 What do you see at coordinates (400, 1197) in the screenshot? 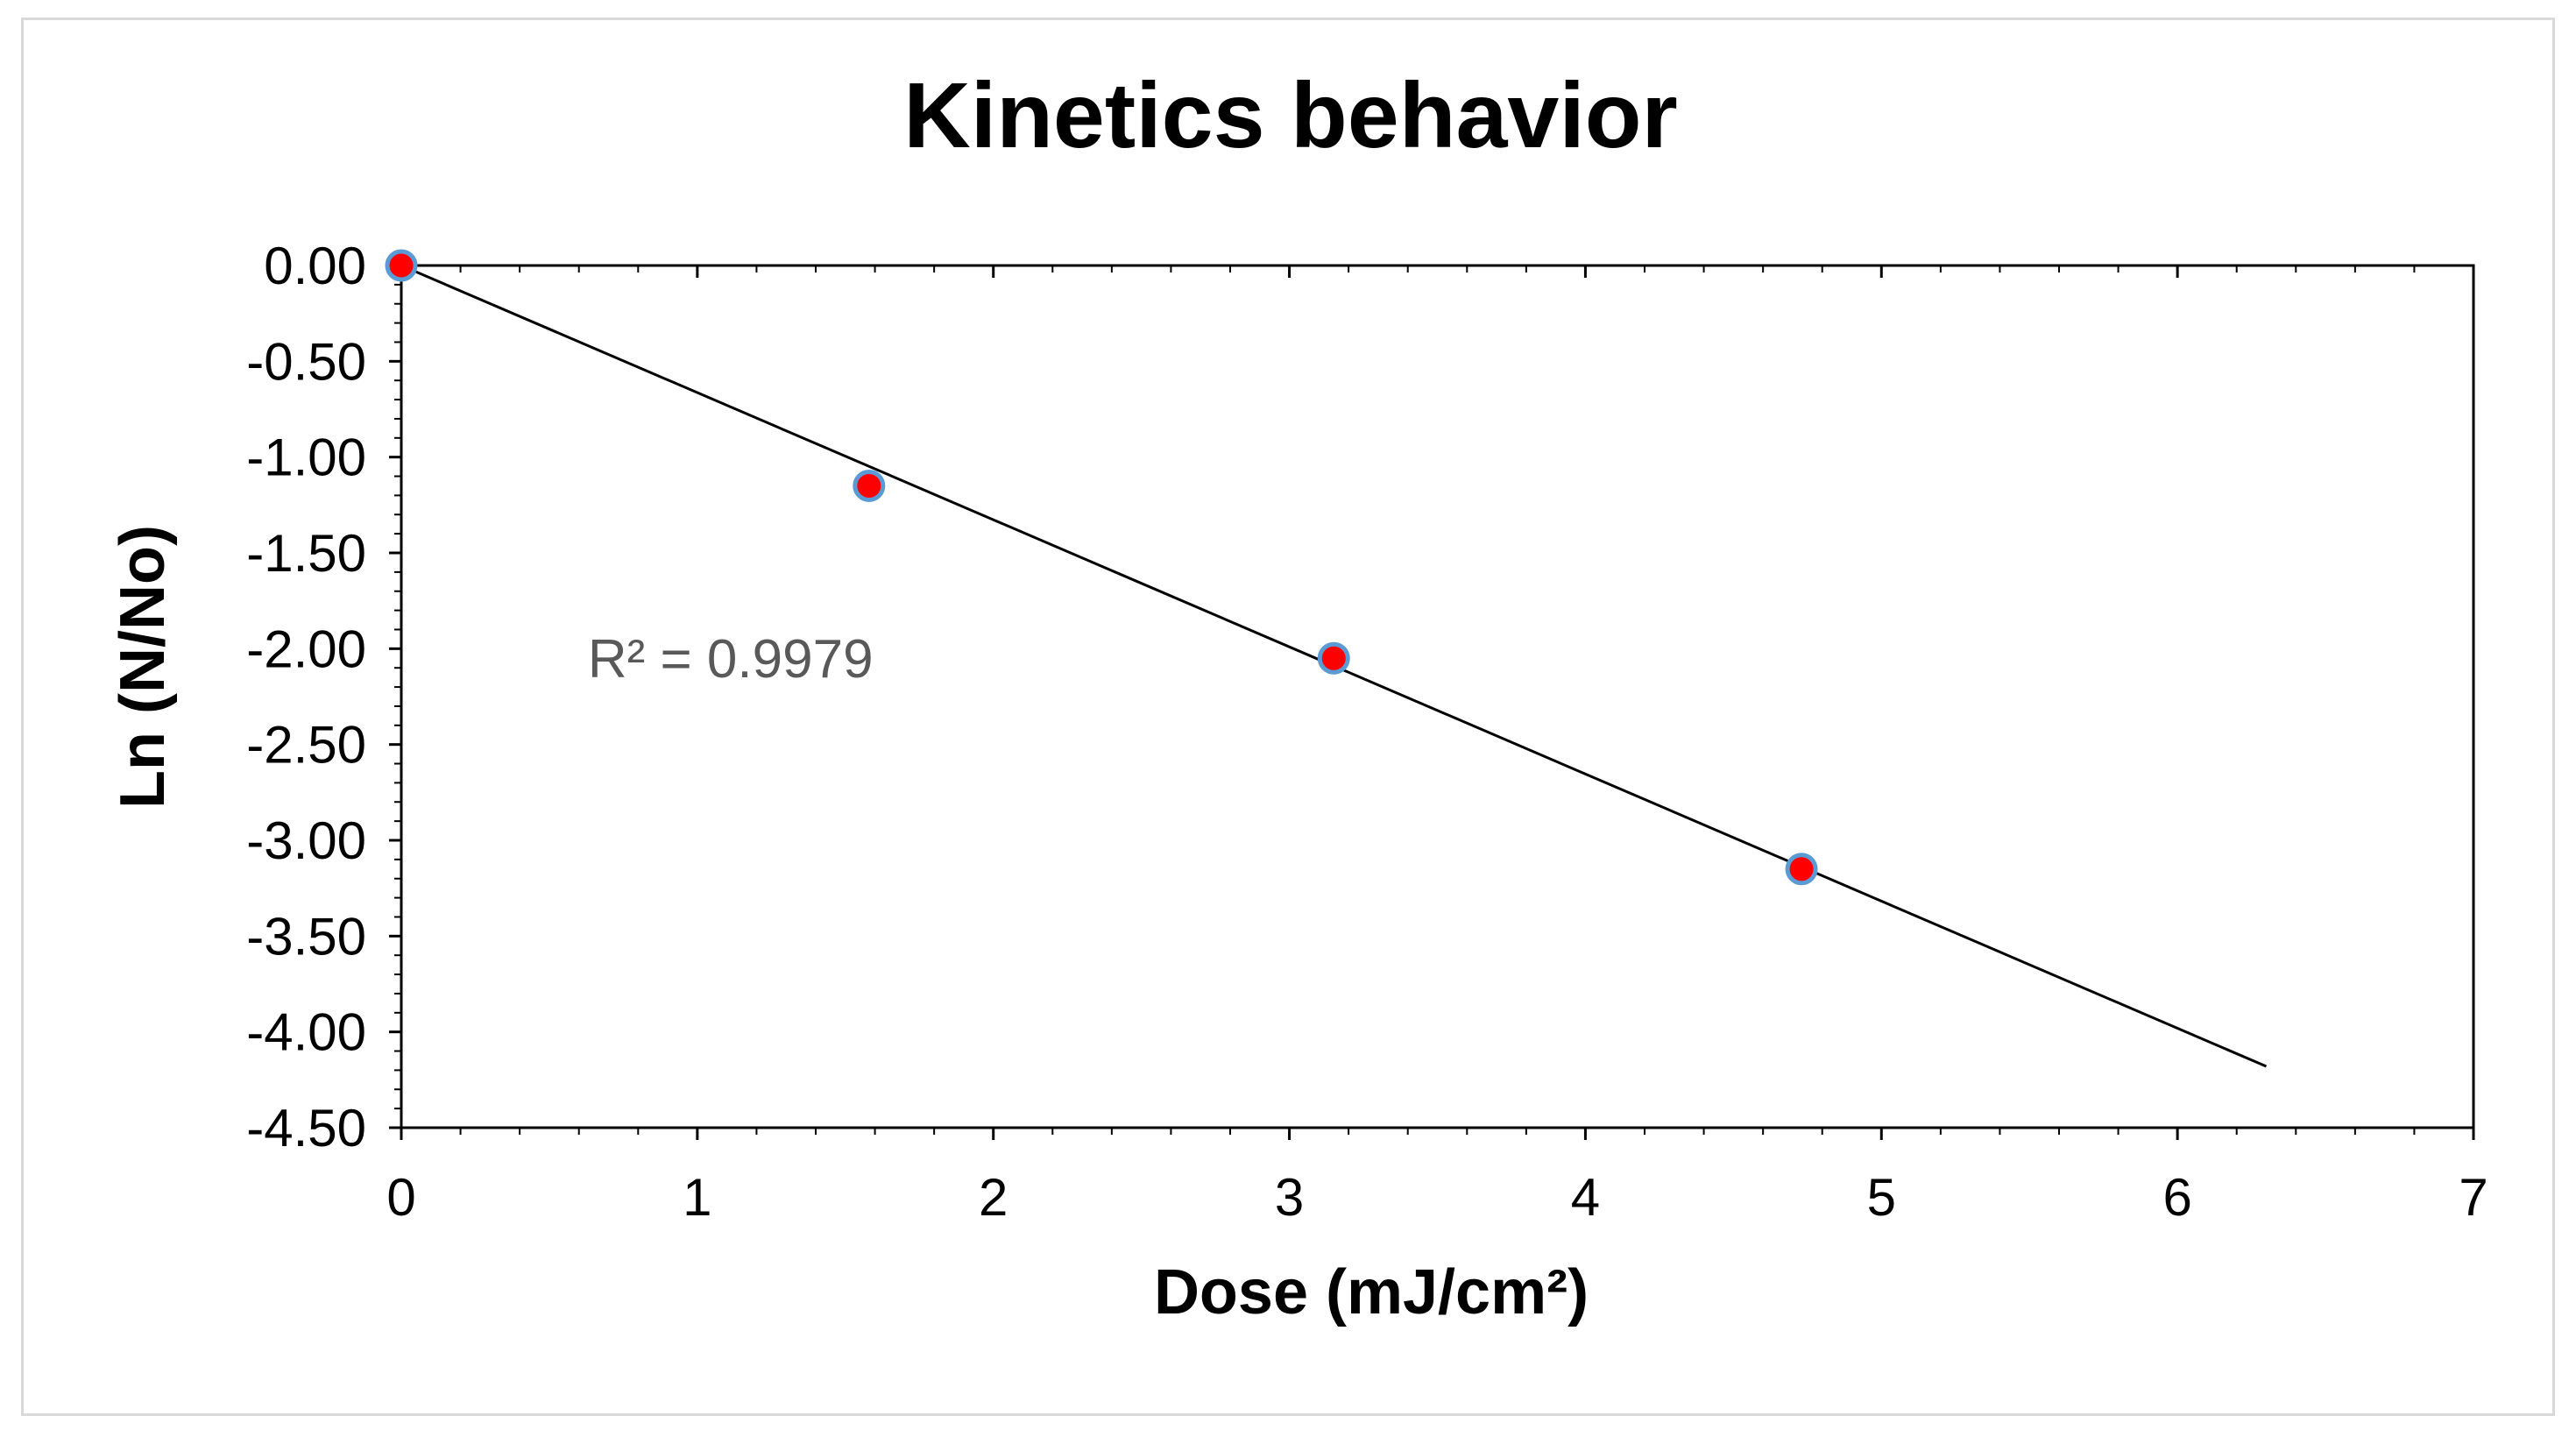
I see `x-tick-label: 0` at bounding box center [400, 1197].